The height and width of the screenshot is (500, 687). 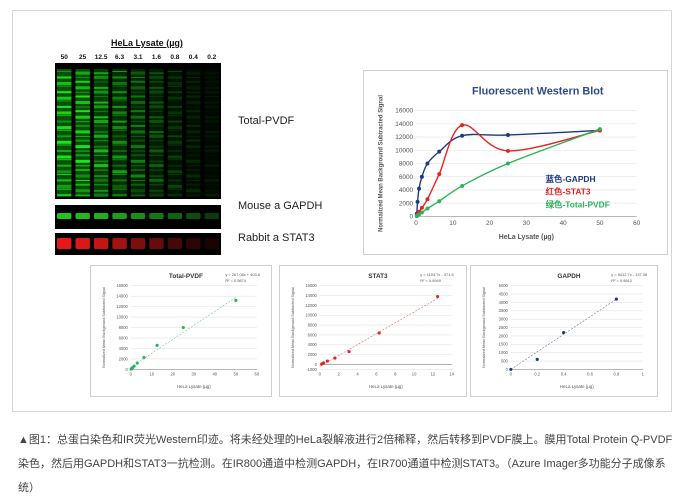 What do you see at coordinates (320, 374) in the screenshot?
I see `x-tick-label: 0` at bounding box center [320, 374].